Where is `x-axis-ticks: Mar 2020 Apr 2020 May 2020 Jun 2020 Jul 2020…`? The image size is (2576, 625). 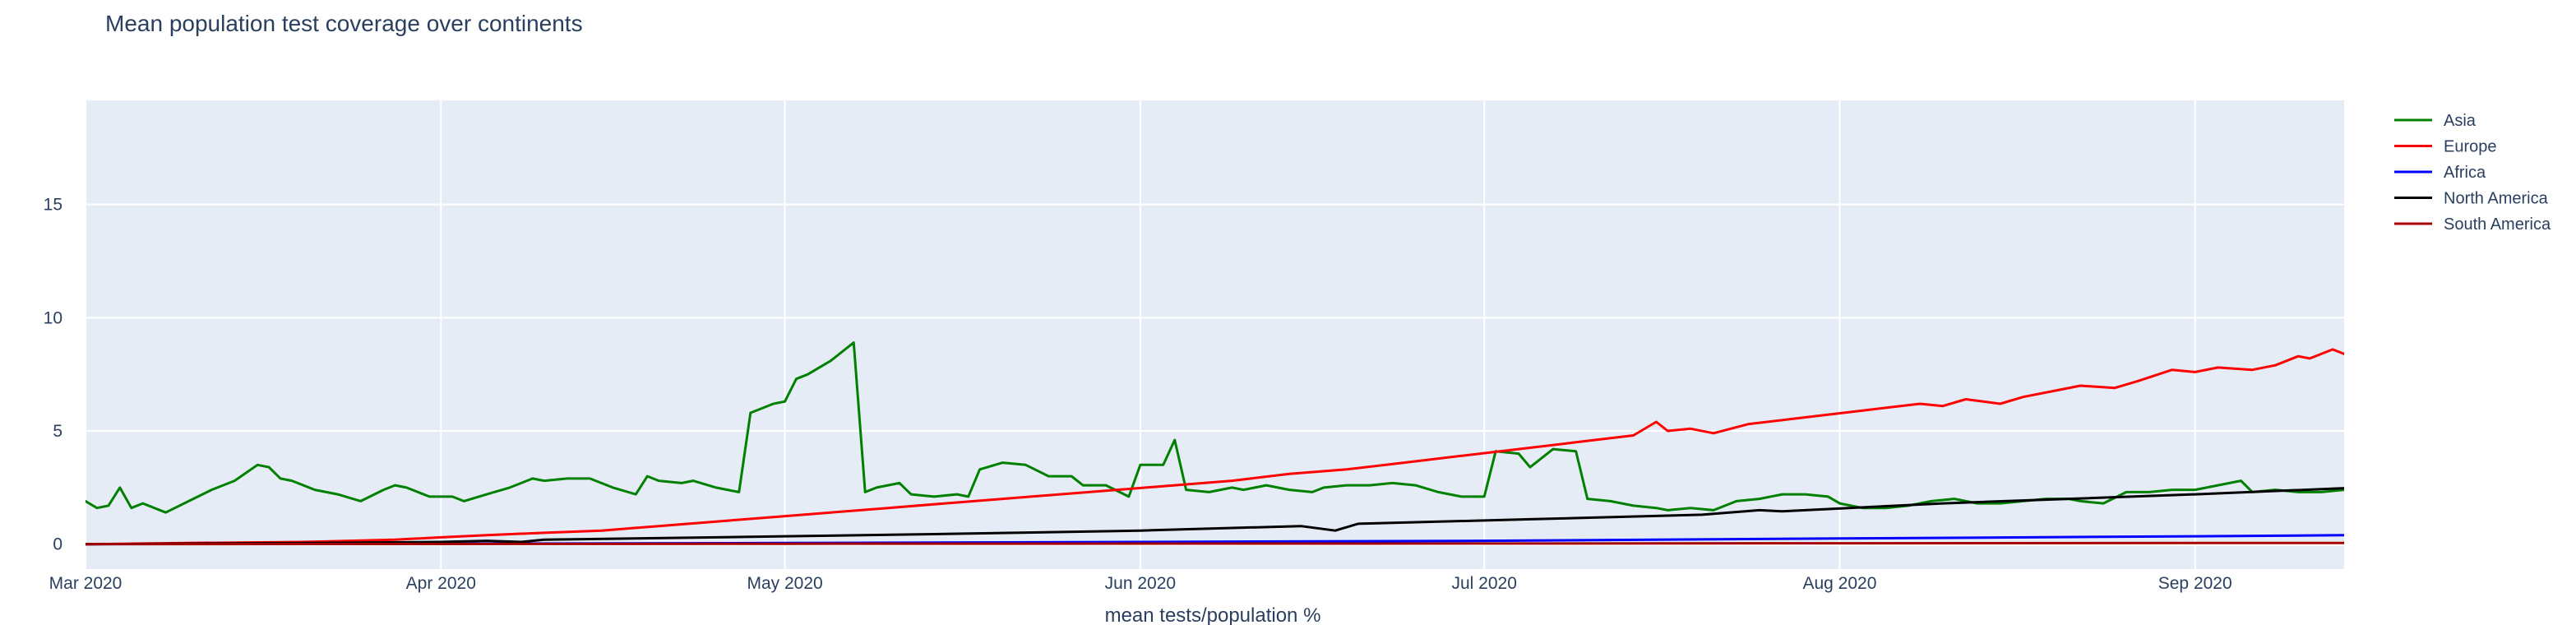 x-axis-ticks: Mar 2020 Apr 2020 May 2020 Jun 2020 Jul 2020… is located at coordinates (1140, 583).